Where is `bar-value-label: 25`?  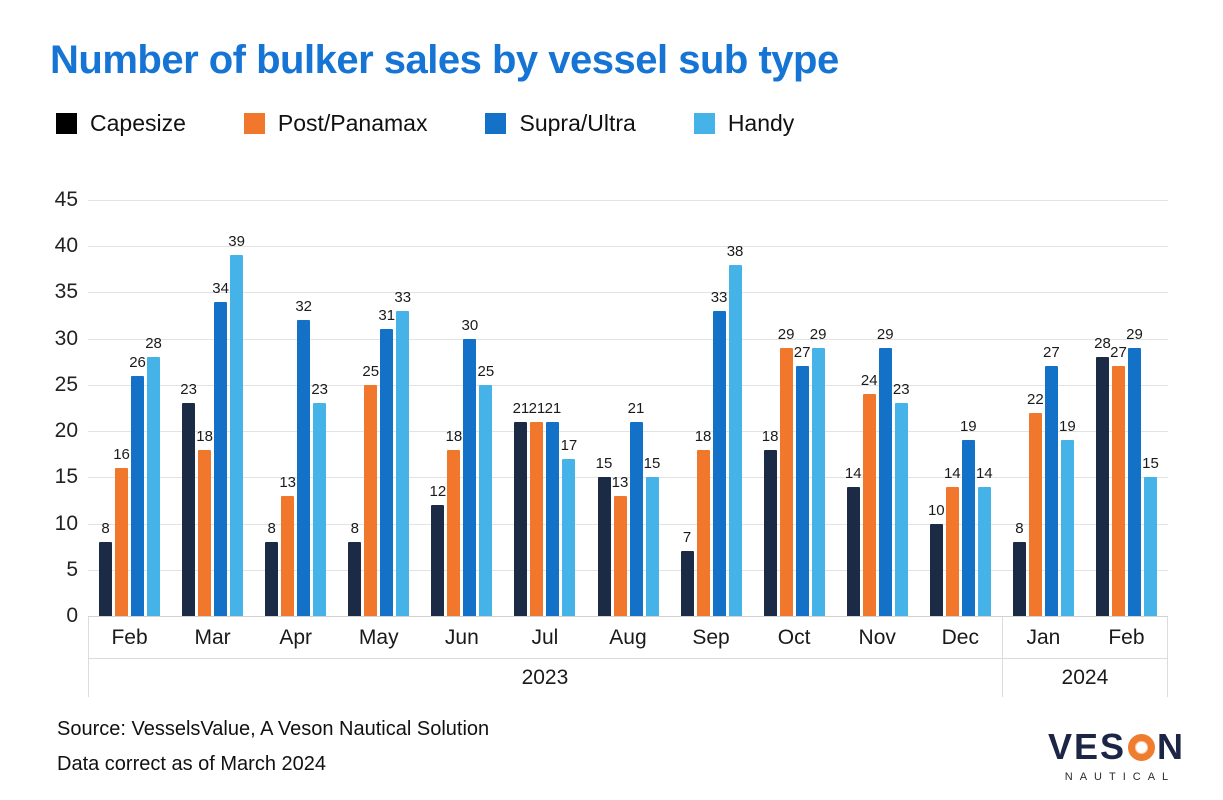
bar-value-label: 25 is located at coordinates (371, 371).